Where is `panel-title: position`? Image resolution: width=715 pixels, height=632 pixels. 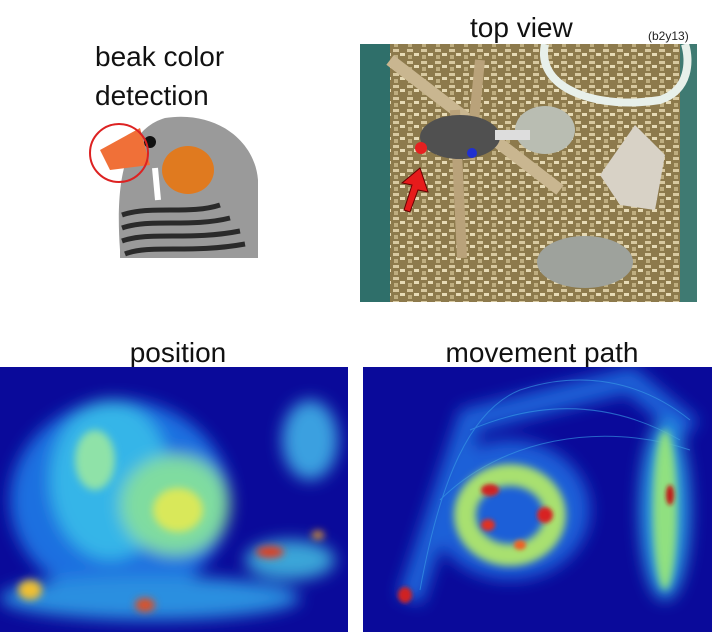 panel-title: position is located at coordinates (178, 352).